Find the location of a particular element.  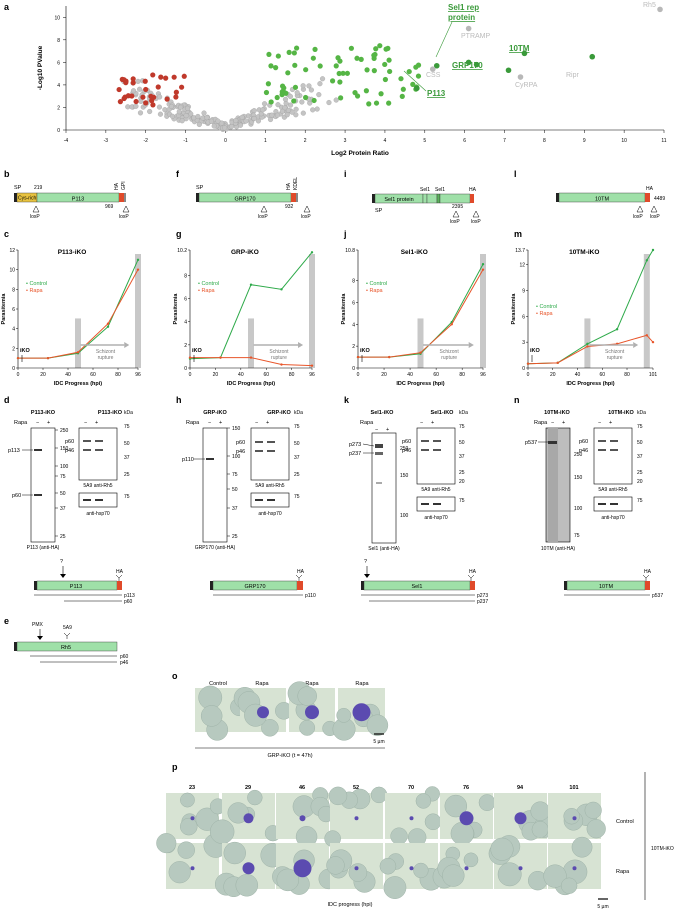

y-tick-label: 8 is located at coordinates (185, 276).